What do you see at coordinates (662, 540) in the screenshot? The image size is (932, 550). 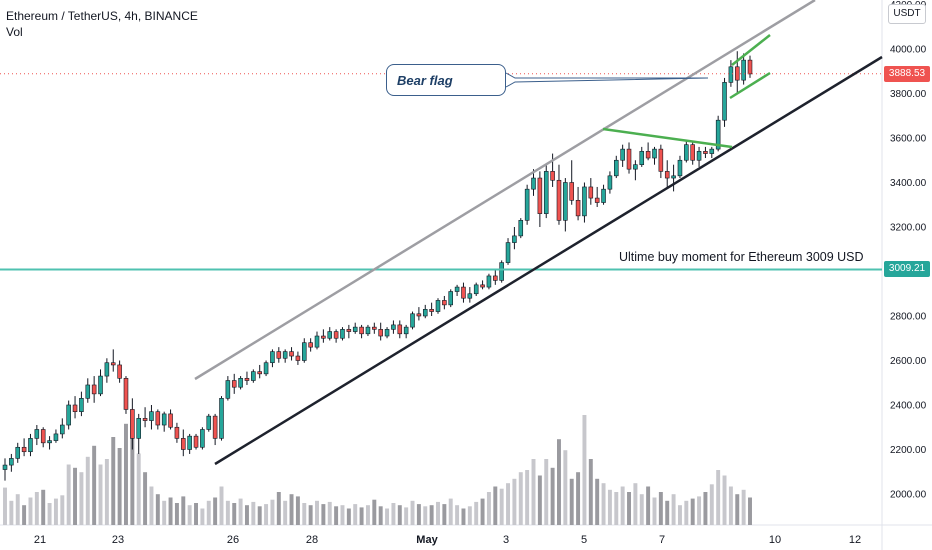 I see `x-tick-label: 7` at bounding box center [662, 540].